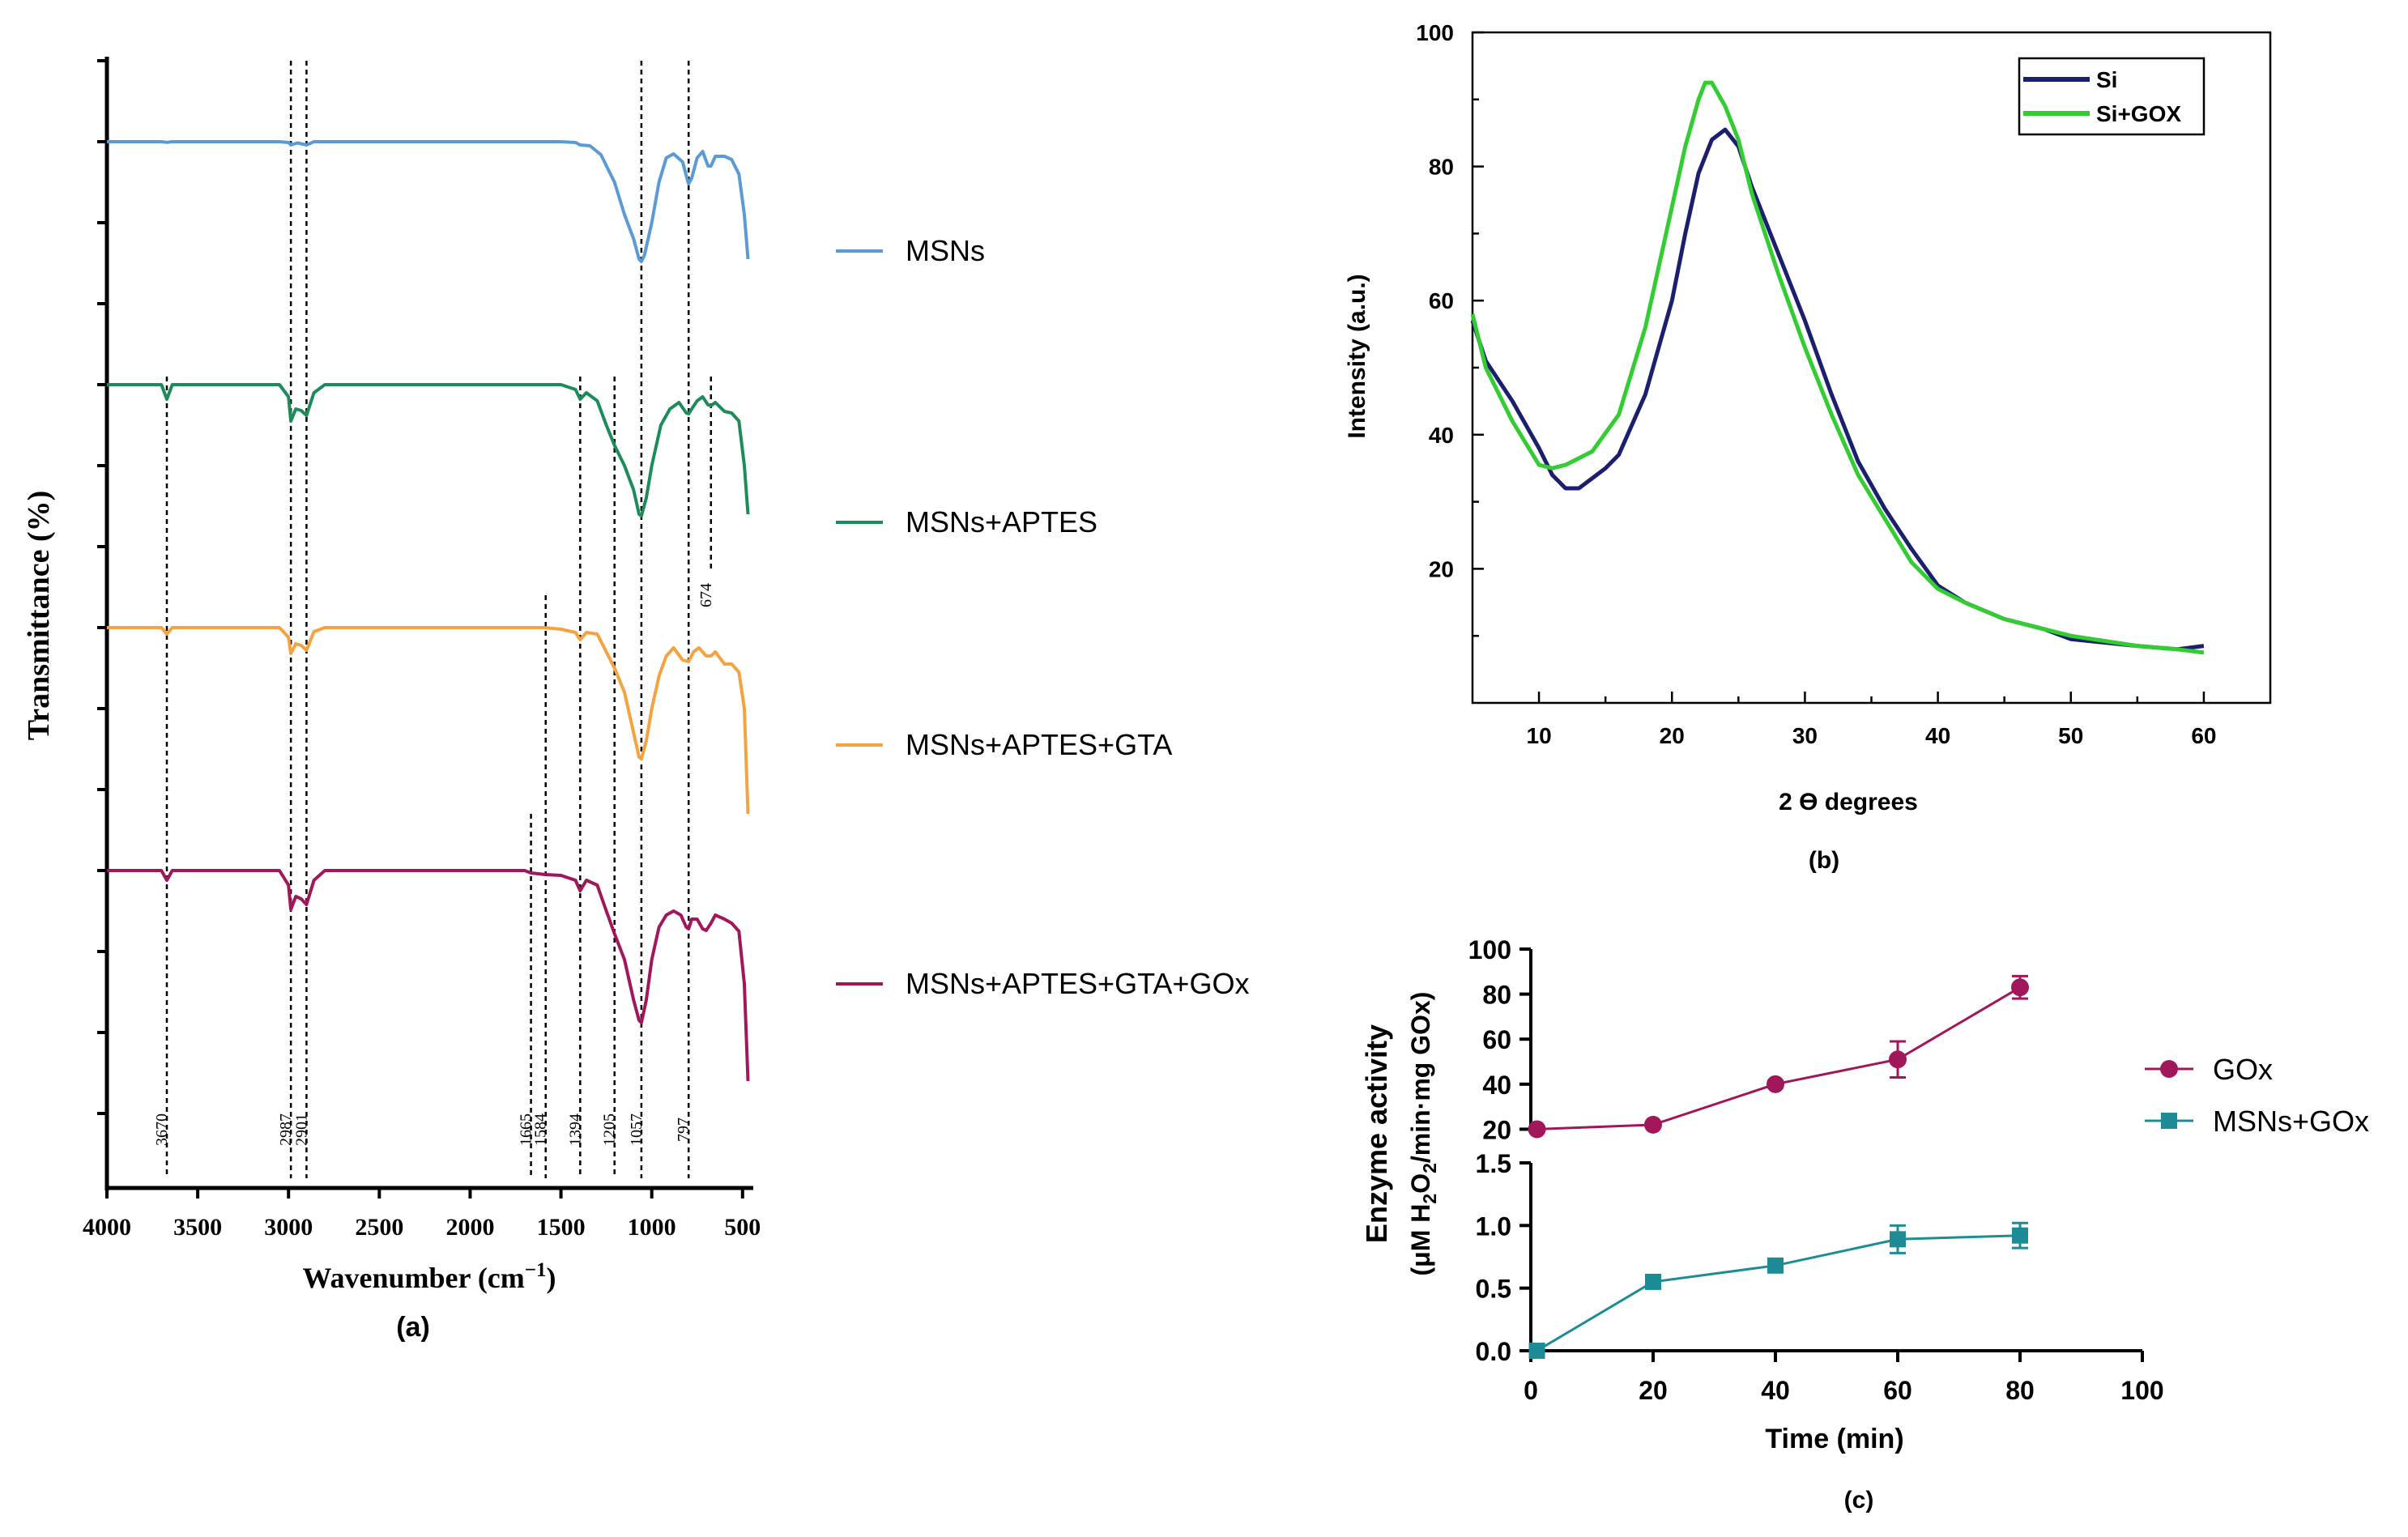  What do you see at coordinates (1672, 735) in the screenshot?
I see `panel-b-x-tick-label: 20` at bounding box center [1672, 735].